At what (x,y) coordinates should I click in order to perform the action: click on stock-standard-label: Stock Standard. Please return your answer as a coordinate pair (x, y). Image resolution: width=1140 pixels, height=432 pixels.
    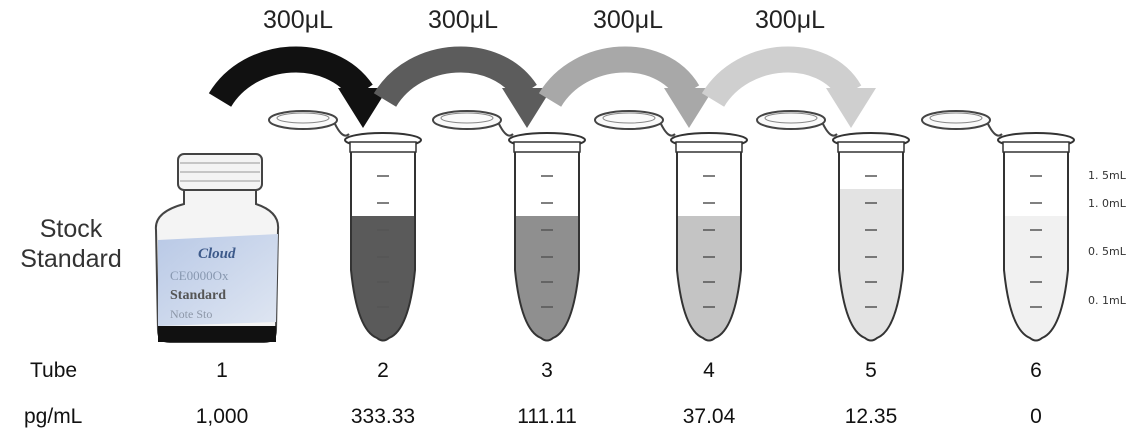
    Looking at the image, I should click on (71, 244).